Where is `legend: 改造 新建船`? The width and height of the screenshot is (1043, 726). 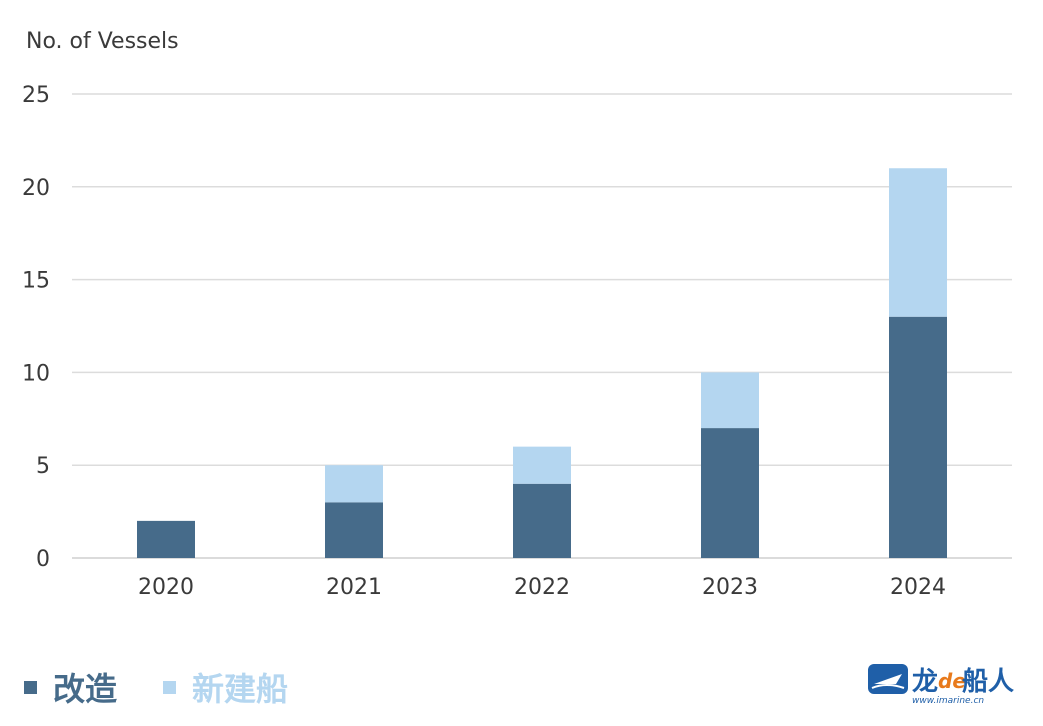 legend: 改造 新建船 is located at coordinates (179, 687).